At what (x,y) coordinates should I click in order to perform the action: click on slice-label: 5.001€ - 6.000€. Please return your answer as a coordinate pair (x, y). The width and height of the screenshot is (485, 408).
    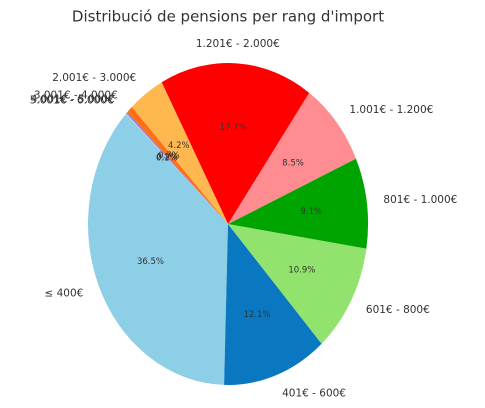
    Looking at the image, I should click on (72, 101).